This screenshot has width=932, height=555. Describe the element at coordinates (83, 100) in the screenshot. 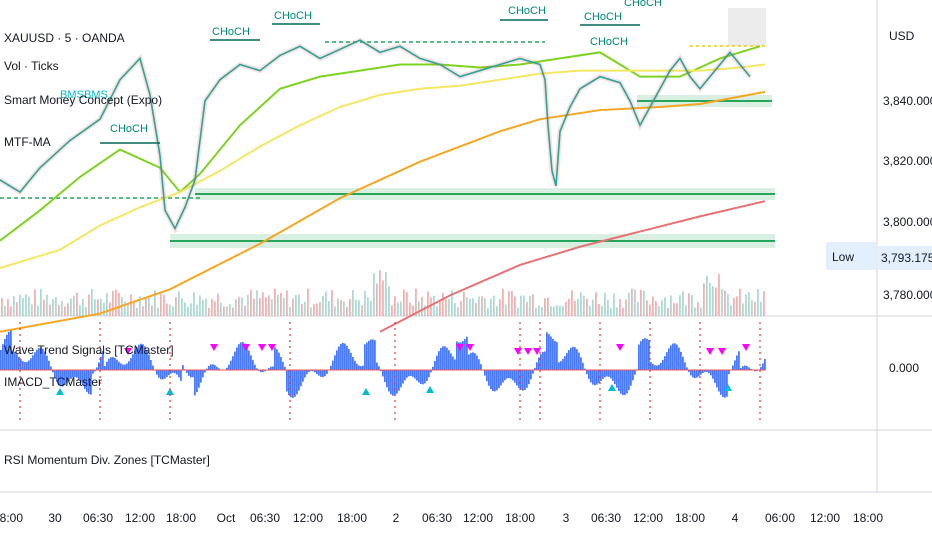

I see `legend-smc: Smart Money Concept (Expo)` at that location.